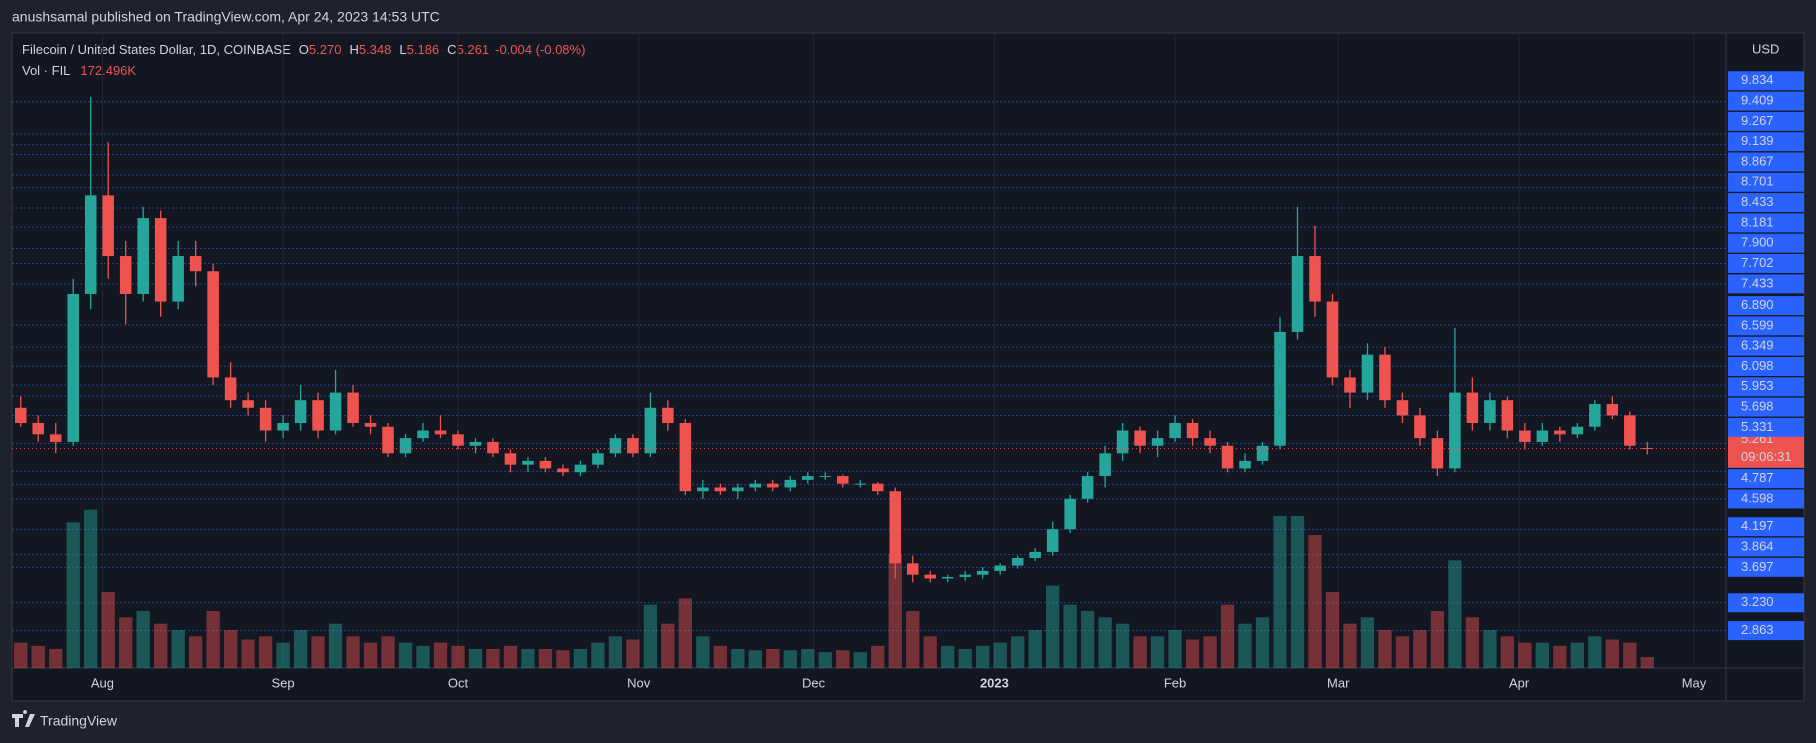  Describe the element at coordinates (79, 721) in the screenshot. I see `footer-brand: TradingView` at that location.